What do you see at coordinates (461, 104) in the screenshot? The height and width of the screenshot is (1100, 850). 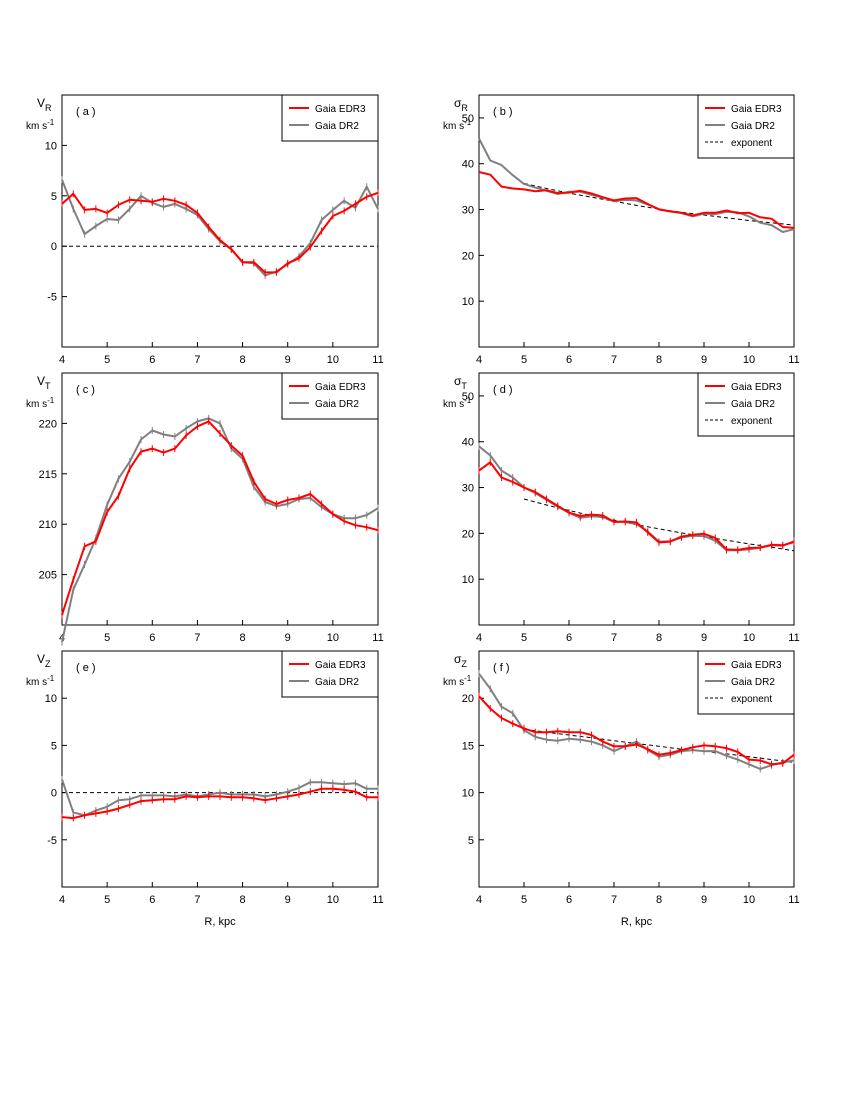 I see `y-axis-label: σR` at bounding box center [461, 104].